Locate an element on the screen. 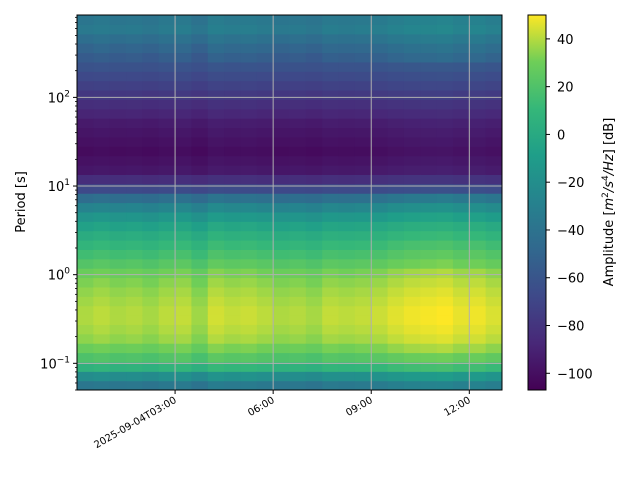 The height and width of the screenshot is (480, 640). colorbar-ticks: 40 20 0 −20 −40 −60 −80 −100 is located at coordinates (569, 207).